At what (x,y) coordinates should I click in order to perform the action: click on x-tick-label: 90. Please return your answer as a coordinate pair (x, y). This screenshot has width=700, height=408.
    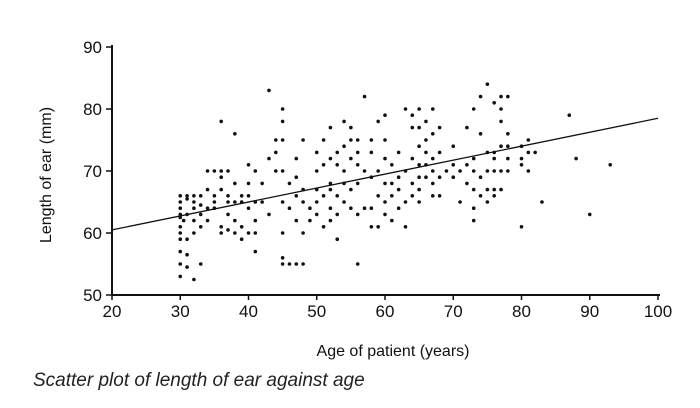
    Looking at the image, I should click on (589, 311).